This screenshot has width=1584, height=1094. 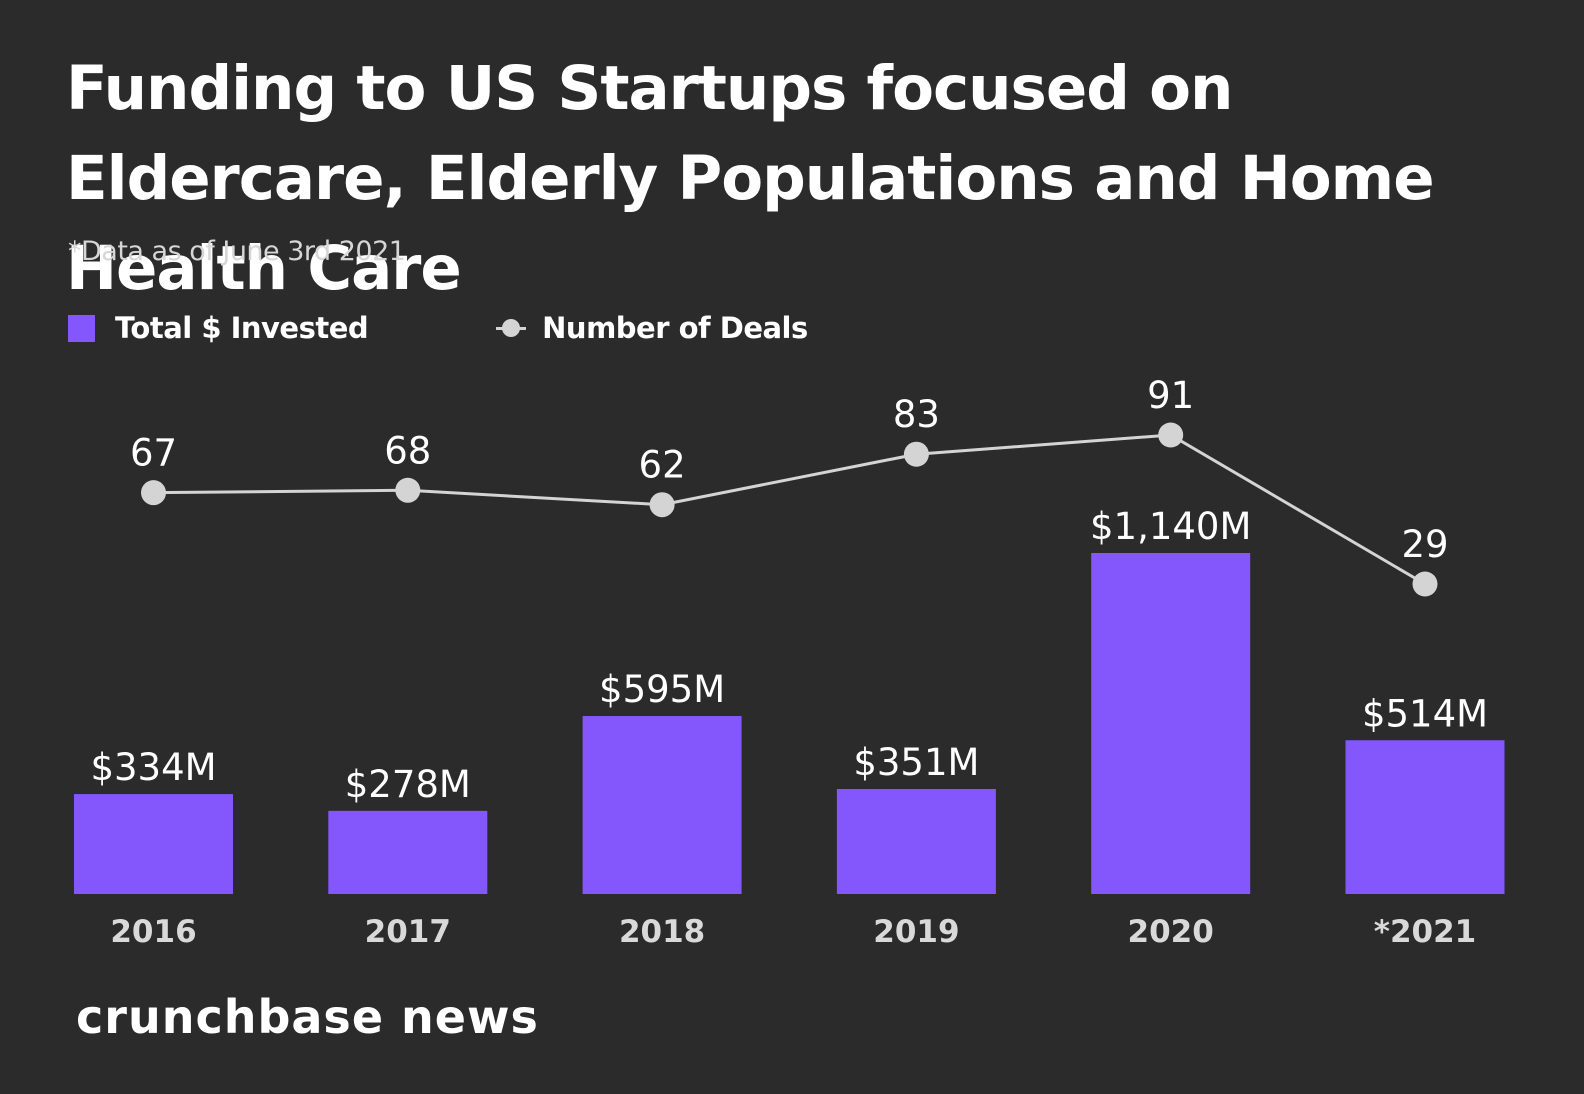 I want to click on x-tick-label-1: 2017, so click(x=408, y=932).